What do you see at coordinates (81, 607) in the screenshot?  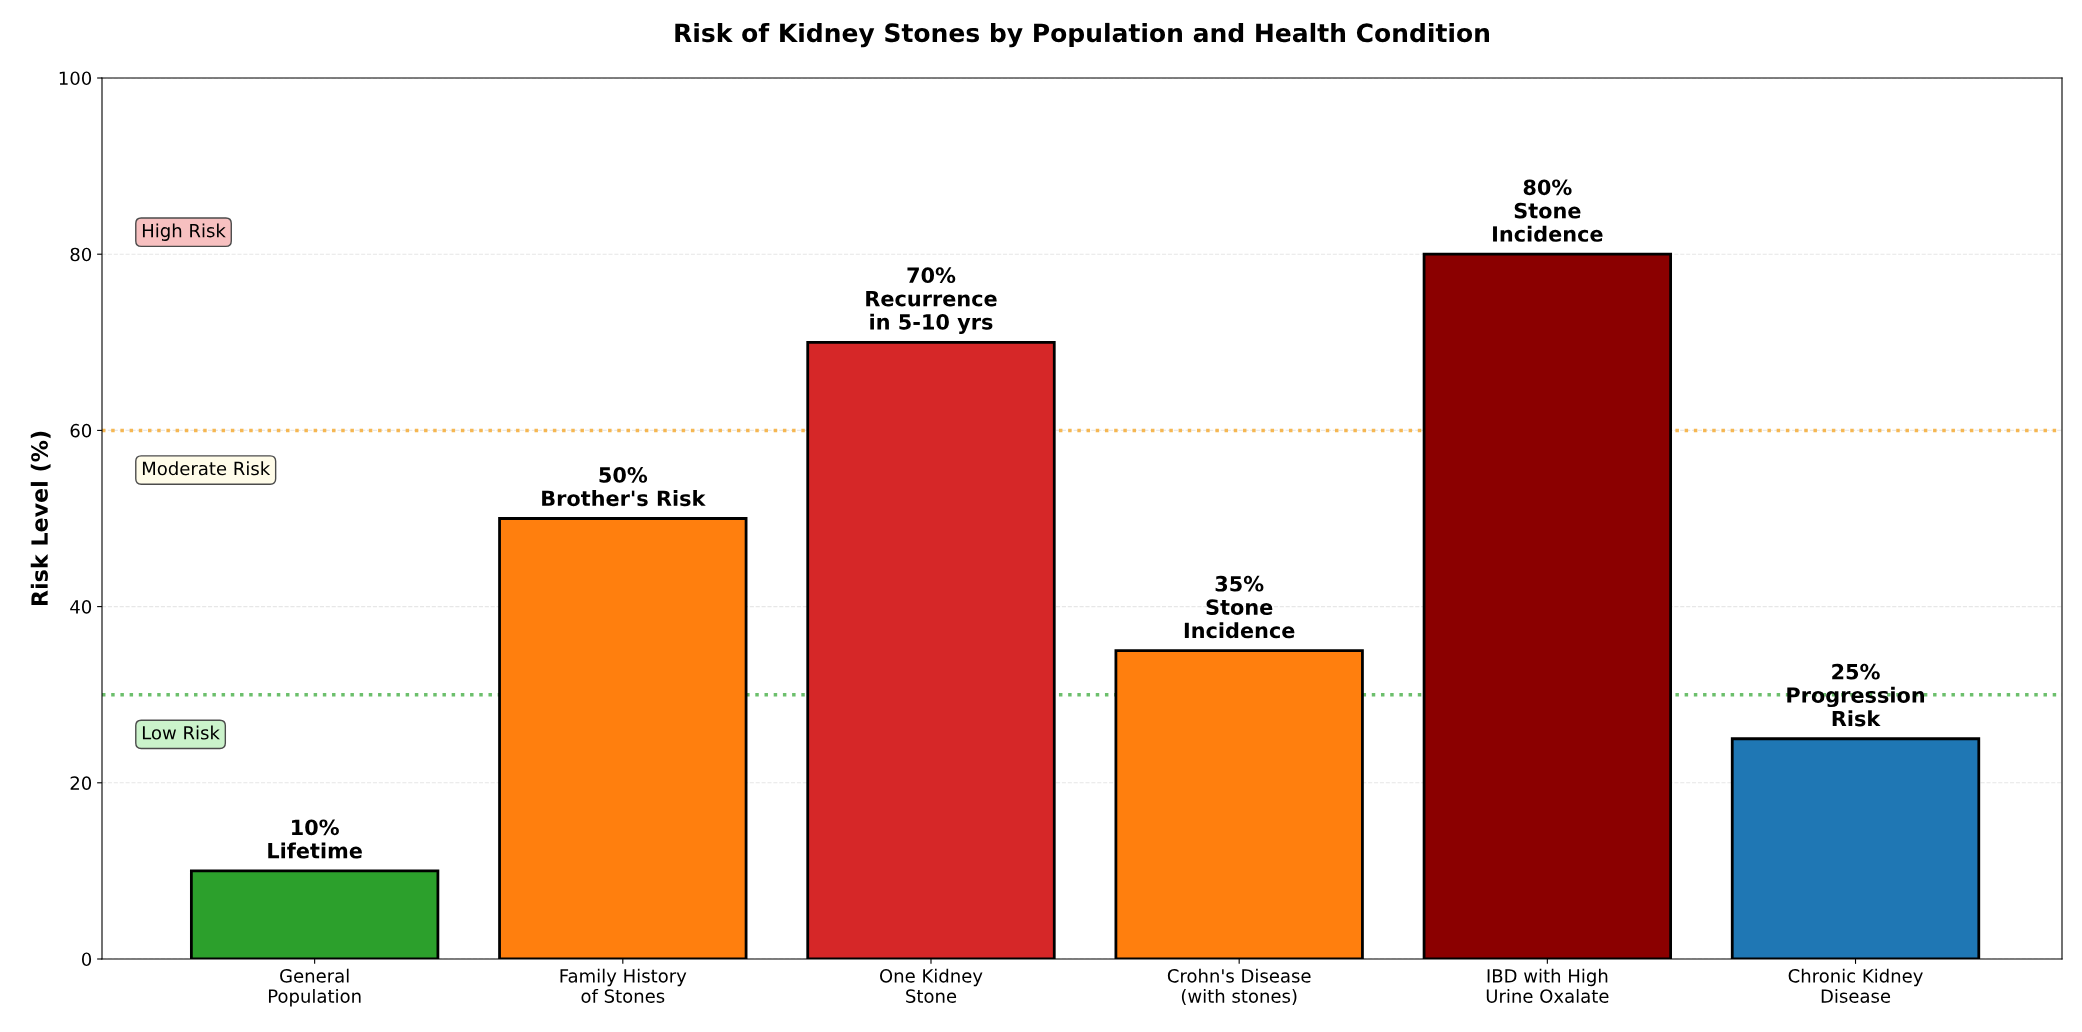 I see `y-tick-label: 40` at bounding box center [81, 607].